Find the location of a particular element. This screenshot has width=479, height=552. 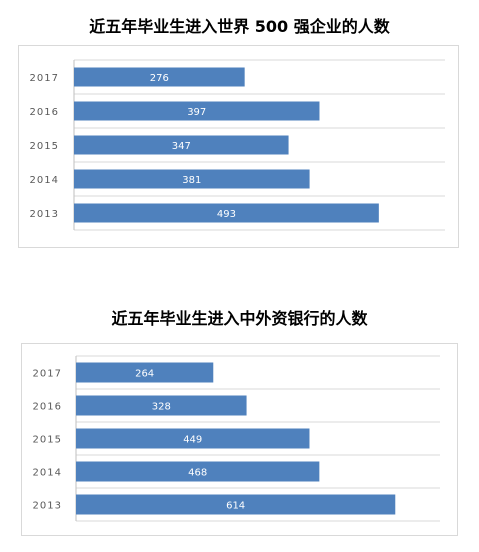

data-label-2016: 328 is located at coordinates (161, 407).